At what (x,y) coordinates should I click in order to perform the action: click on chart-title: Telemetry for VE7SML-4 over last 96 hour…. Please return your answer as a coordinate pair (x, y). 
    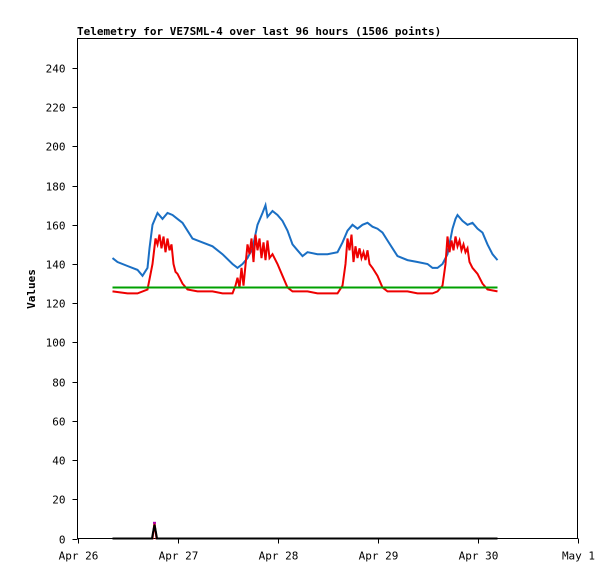
    Looking at the image, I should click on (259, 31).